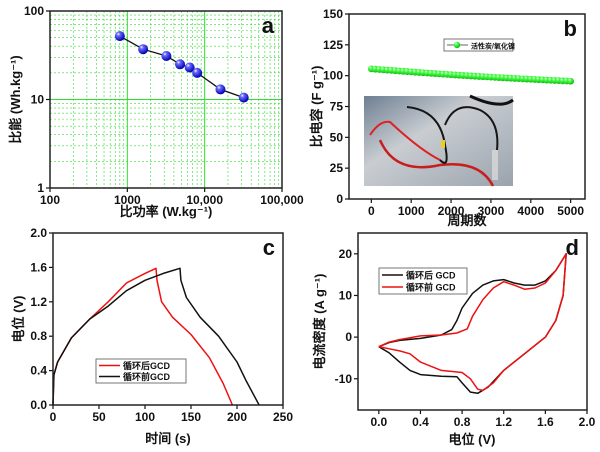  Describe the element at coordinates (503, 422) in the screenshot. I see `x-tick-label: 1.2` at that location.